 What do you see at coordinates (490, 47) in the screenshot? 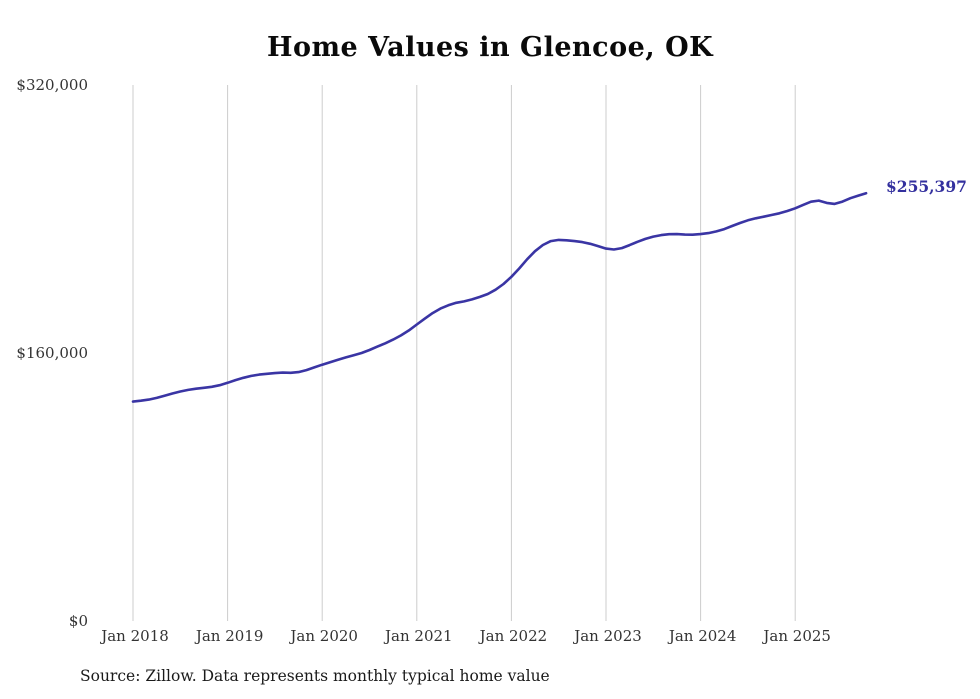
I see `chart-title: Home Values in Glencoe, OK` at bounding box center [490, 47].